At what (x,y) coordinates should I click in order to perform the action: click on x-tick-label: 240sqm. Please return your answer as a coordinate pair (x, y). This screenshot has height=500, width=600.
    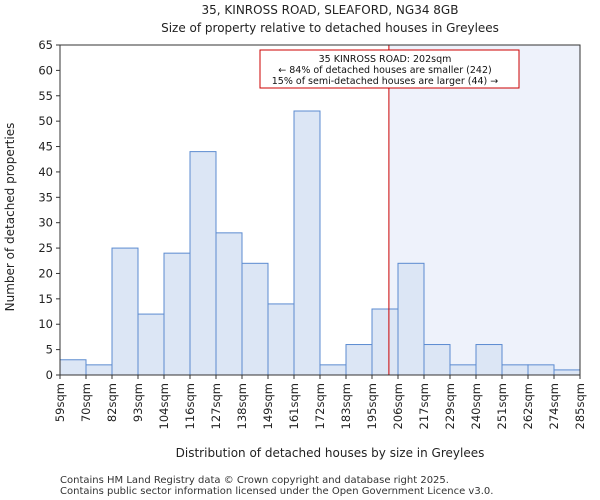
    Looking at the image, I should click on (476, 406).